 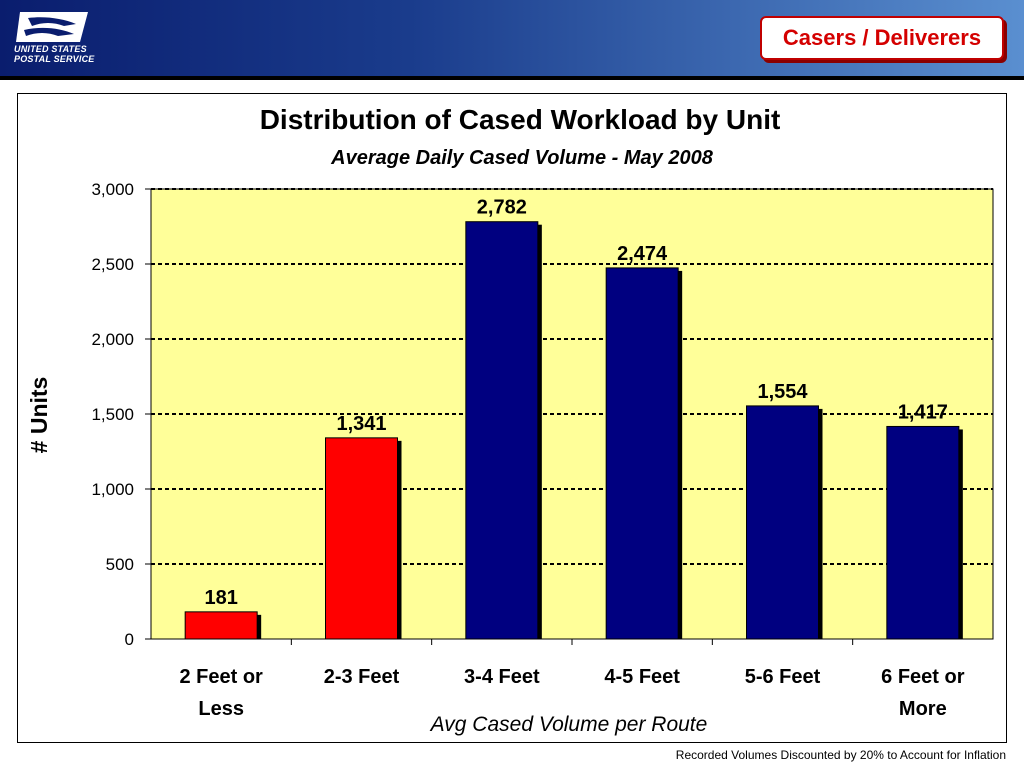 What do you see at coordinates (642, 254) in the screenshot?
I see `data-label: 2,474` at bounding box center [642, 254].